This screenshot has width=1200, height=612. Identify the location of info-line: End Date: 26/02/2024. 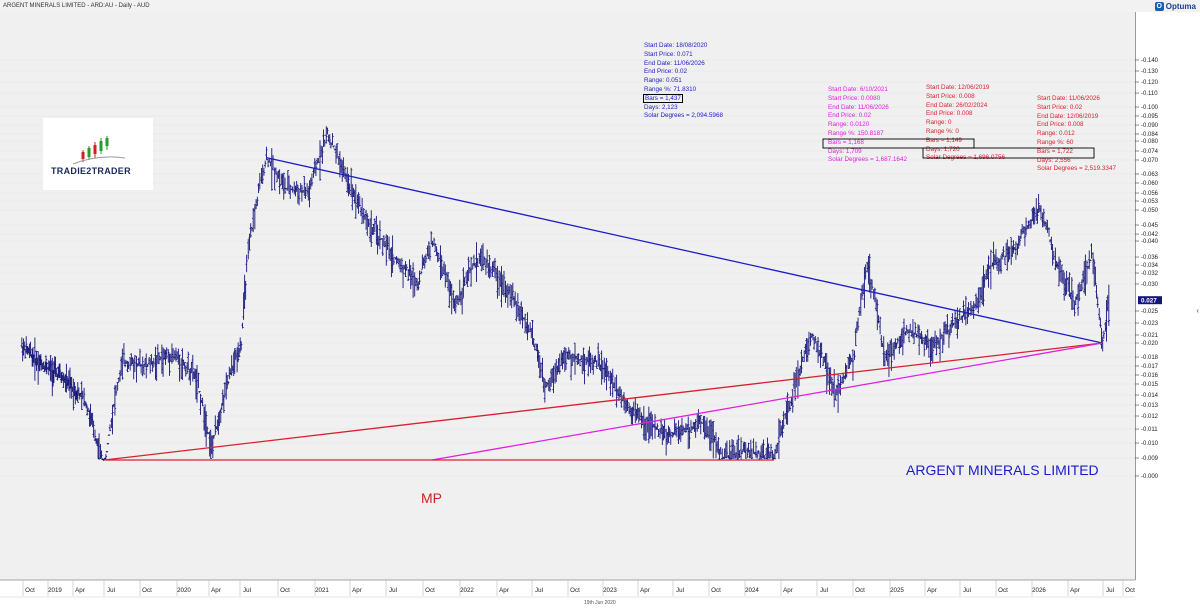
(965, 106).